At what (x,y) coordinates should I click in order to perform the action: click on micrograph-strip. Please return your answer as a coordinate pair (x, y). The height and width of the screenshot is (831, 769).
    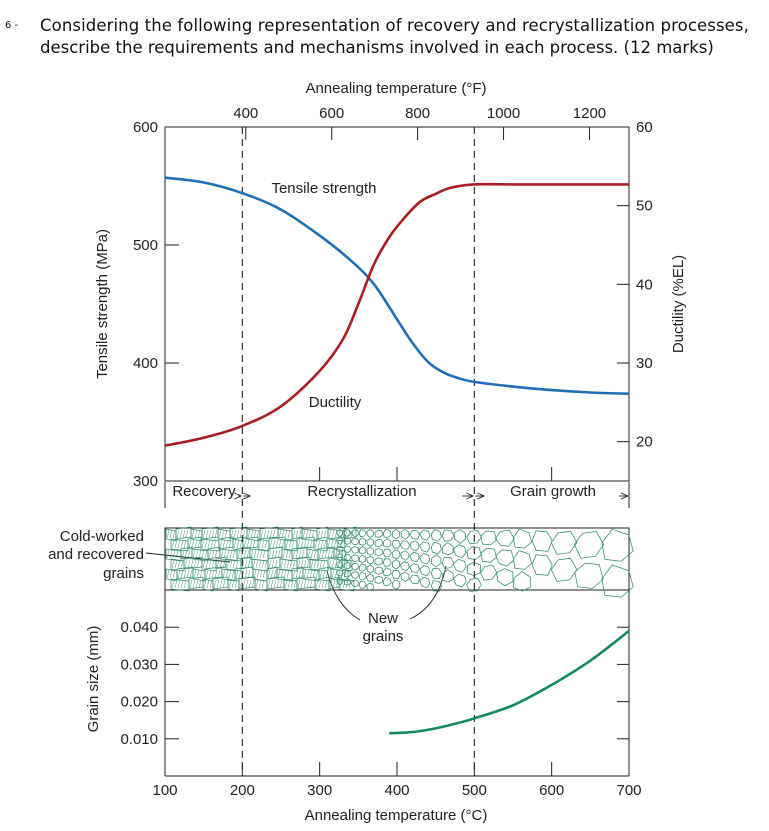
    Looking at the image, I should click on (399, 562).